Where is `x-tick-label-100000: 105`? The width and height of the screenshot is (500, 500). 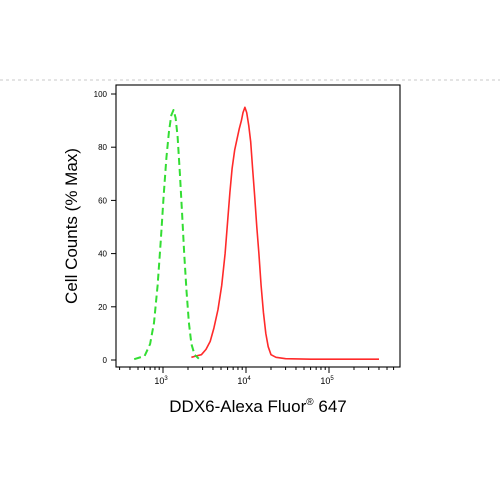 x-tick-label-100000: 105 is located at coordinates (327, 381).